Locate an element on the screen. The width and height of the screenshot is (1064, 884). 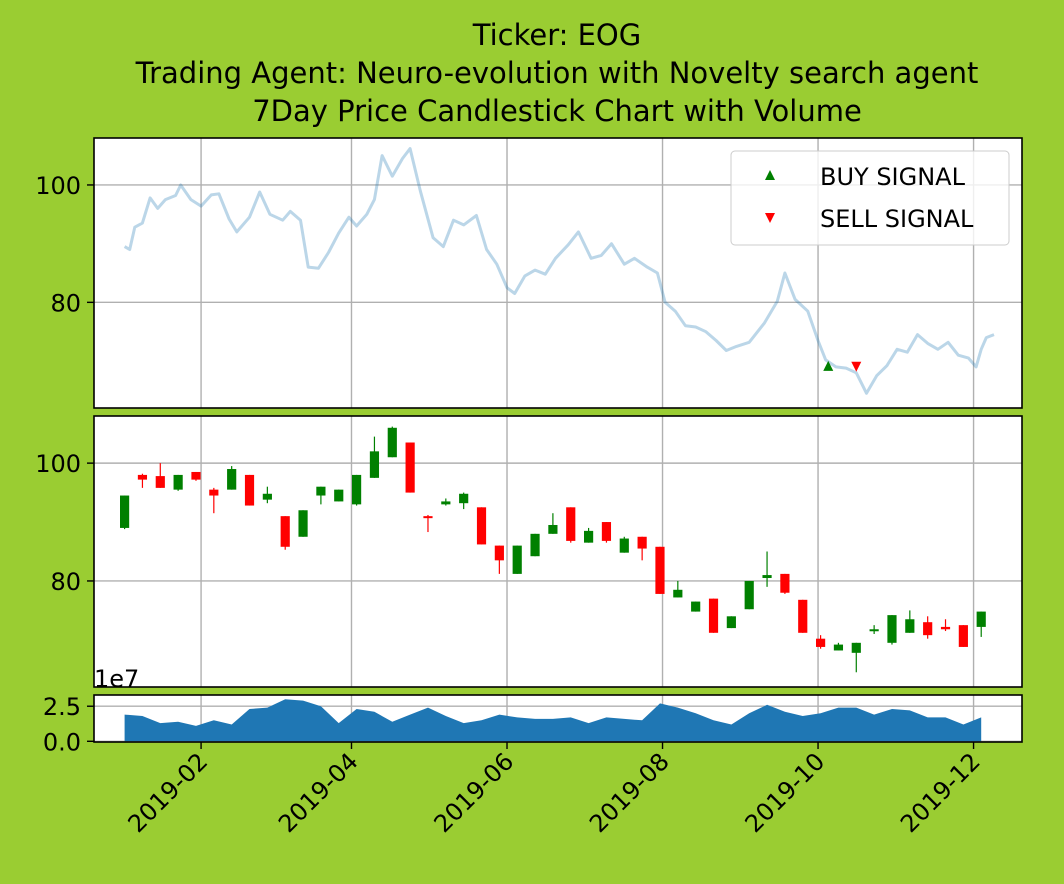
volume-frame is located at coordinates (558, 718).